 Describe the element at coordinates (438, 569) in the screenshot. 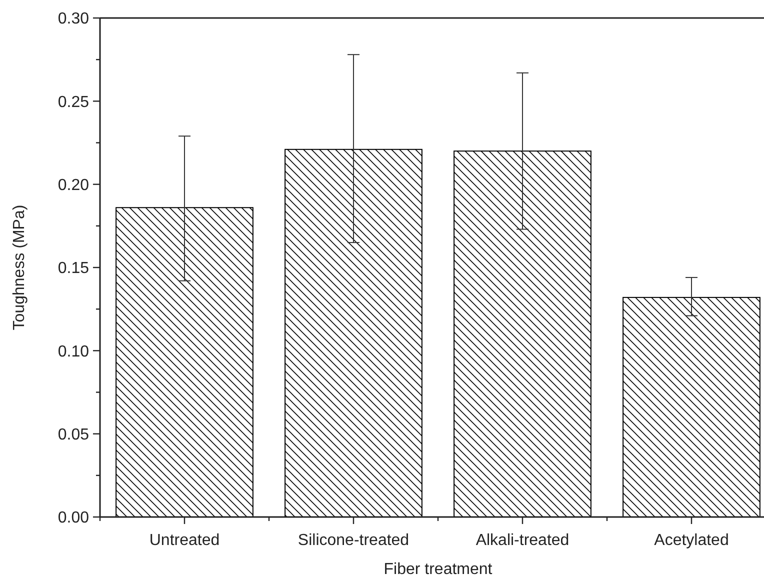

I see `x-axis-title: Fiber treatment` at that location.